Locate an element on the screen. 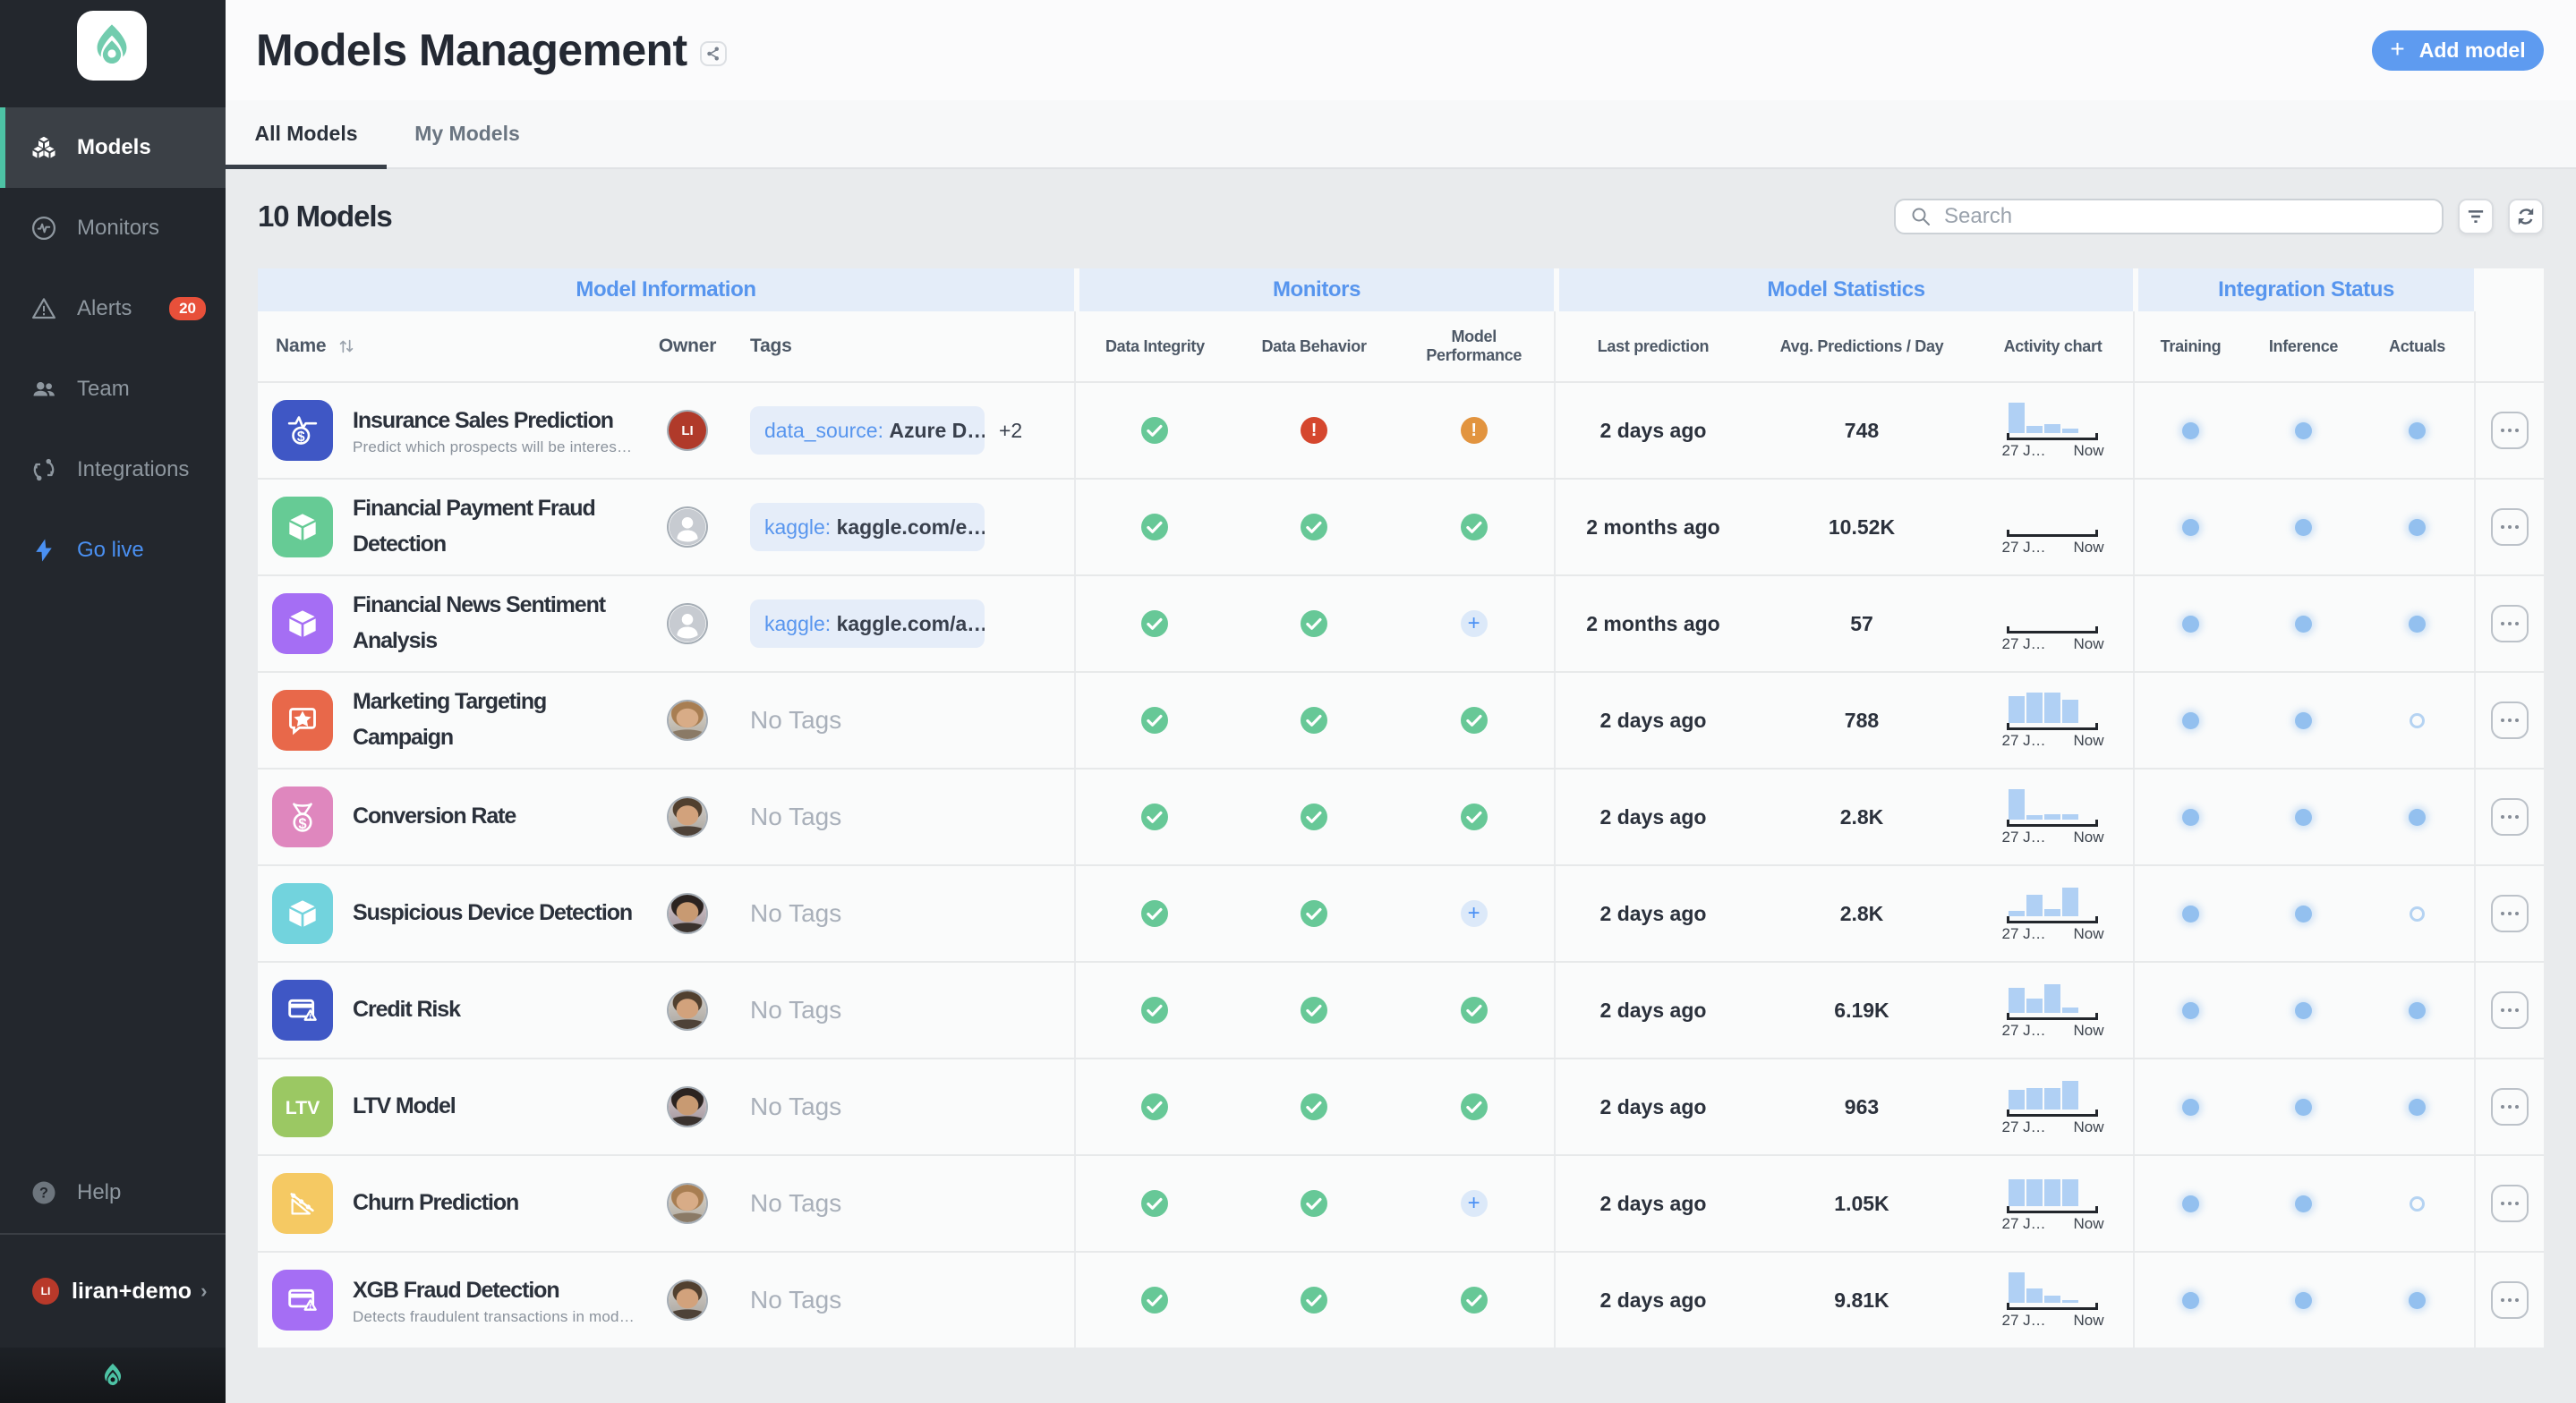  svg-text: LTV is located at coordinates (303, 1108).